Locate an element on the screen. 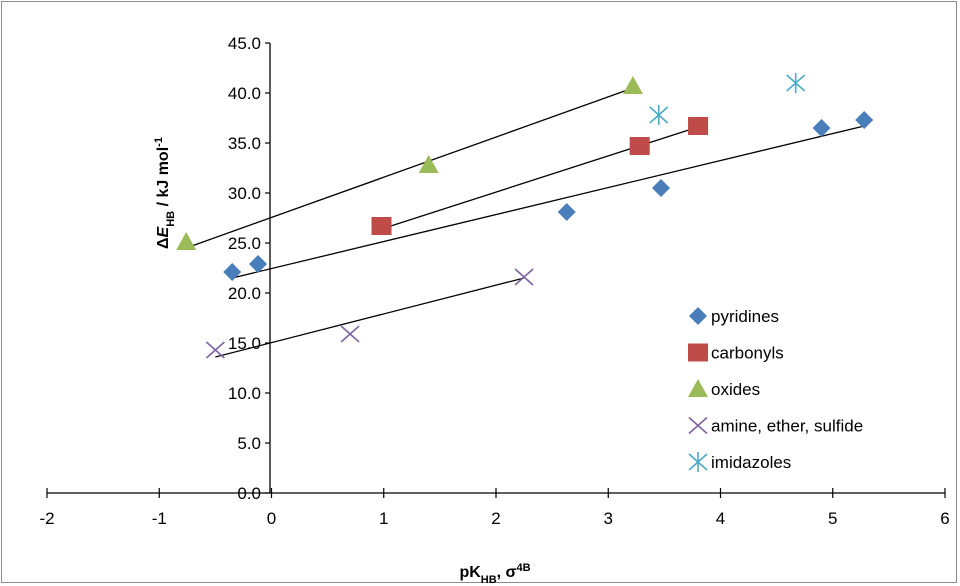  y-axis-title: ΔEHB / kJ mol-1 is located at coordinates (165, 193).